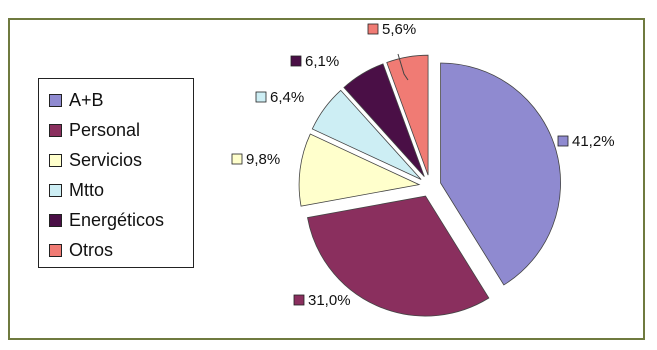 This screenshot has width=657, height=350. Describe the element at coordinates (299, 300) in the screenshot. I see `data-label-swatch-personal` at that location.